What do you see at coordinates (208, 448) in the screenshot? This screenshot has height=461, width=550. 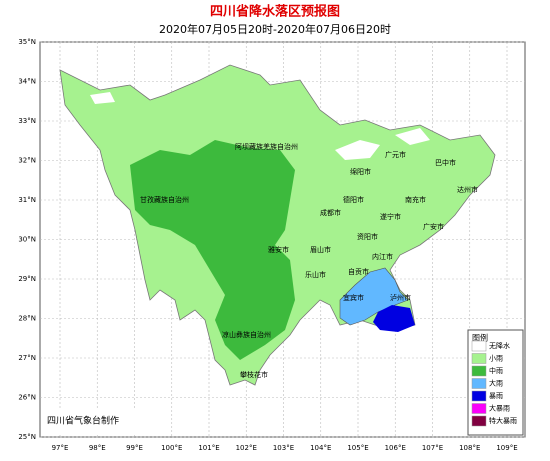 I see `lon-label: 101°E` at bounding box center [208, 448].